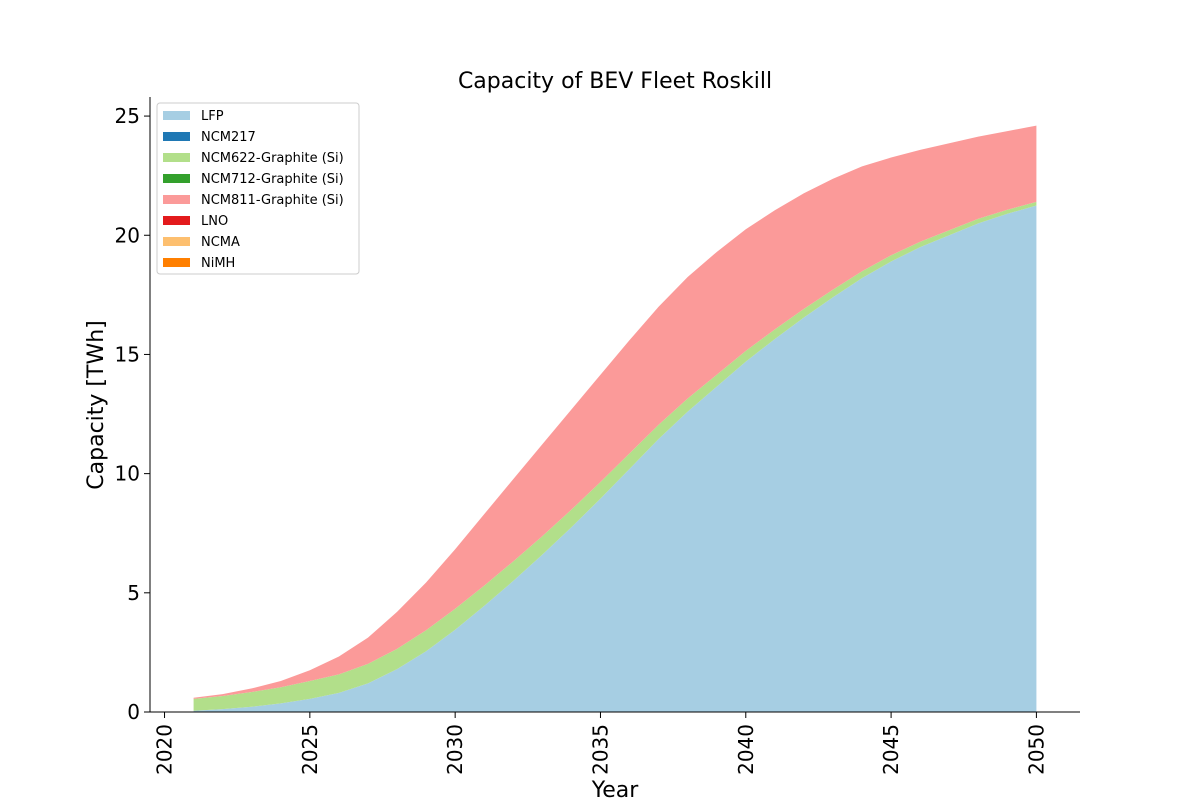 This screenshot has height=800, width=1200. What do you see at coordinates (228, 137) in the screenshot?
I see `legend-label-ncm217: NCM217` at bounding box center [228, 137].